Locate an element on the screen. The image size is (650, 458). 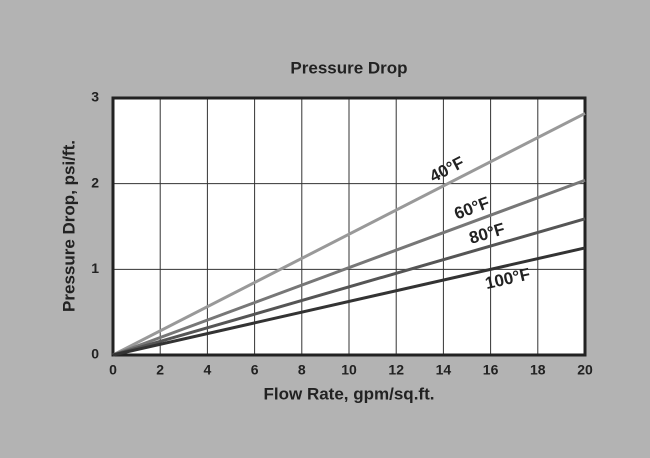
x-tick-label: 10 is located at coordinates (349, 370).